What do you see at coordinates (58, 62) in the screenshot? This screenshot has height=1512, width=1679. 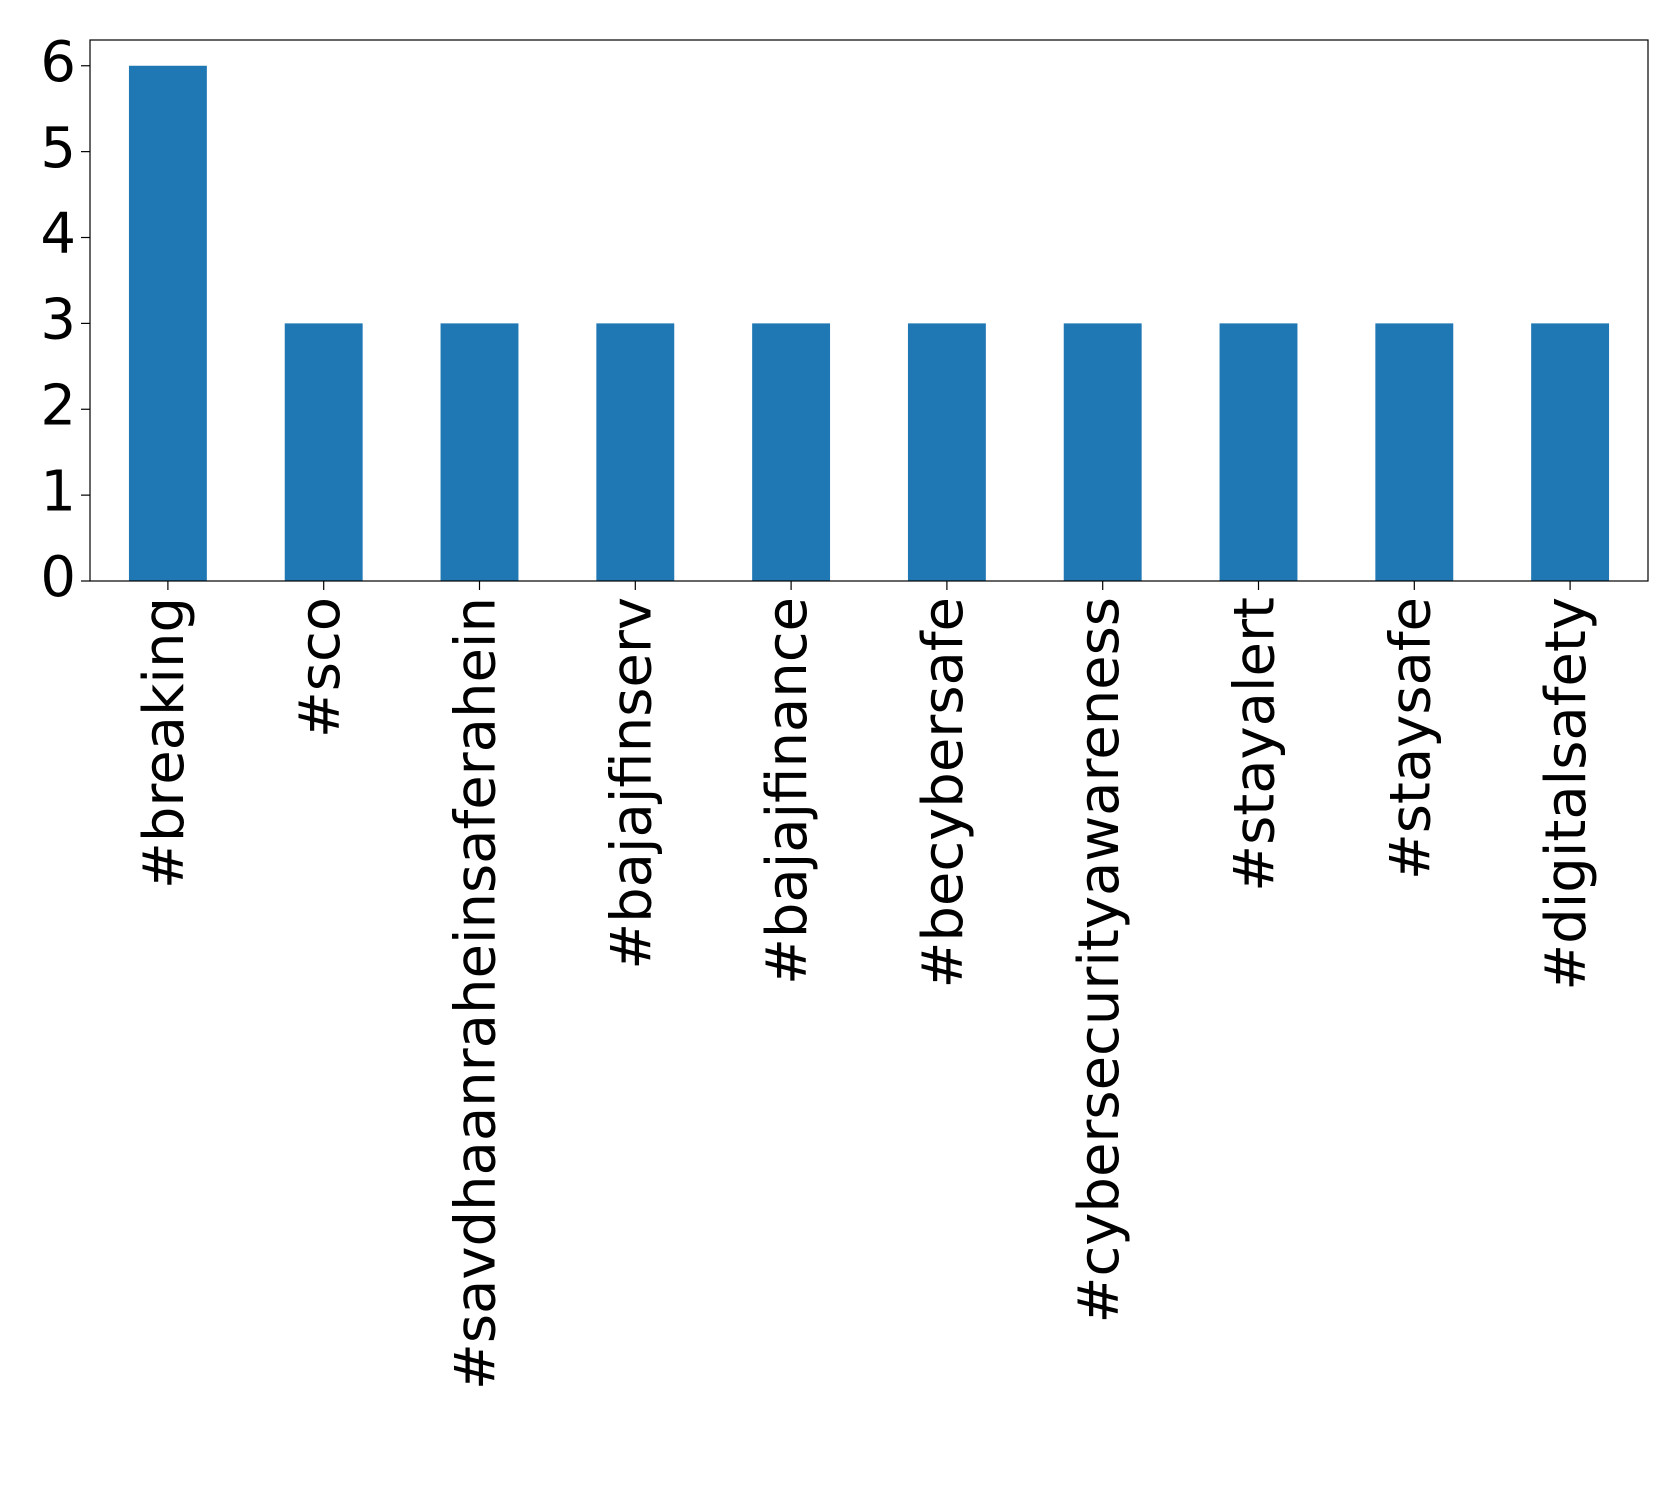 I see `y-tick-label: 6` at bounding box center [58, 62].